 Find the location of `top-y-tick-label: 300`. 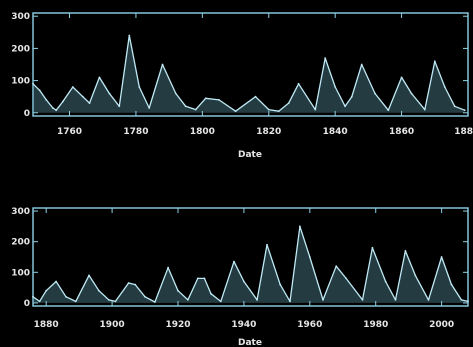

top-y-tick-label: 300 is located at coordinates (20, 17).